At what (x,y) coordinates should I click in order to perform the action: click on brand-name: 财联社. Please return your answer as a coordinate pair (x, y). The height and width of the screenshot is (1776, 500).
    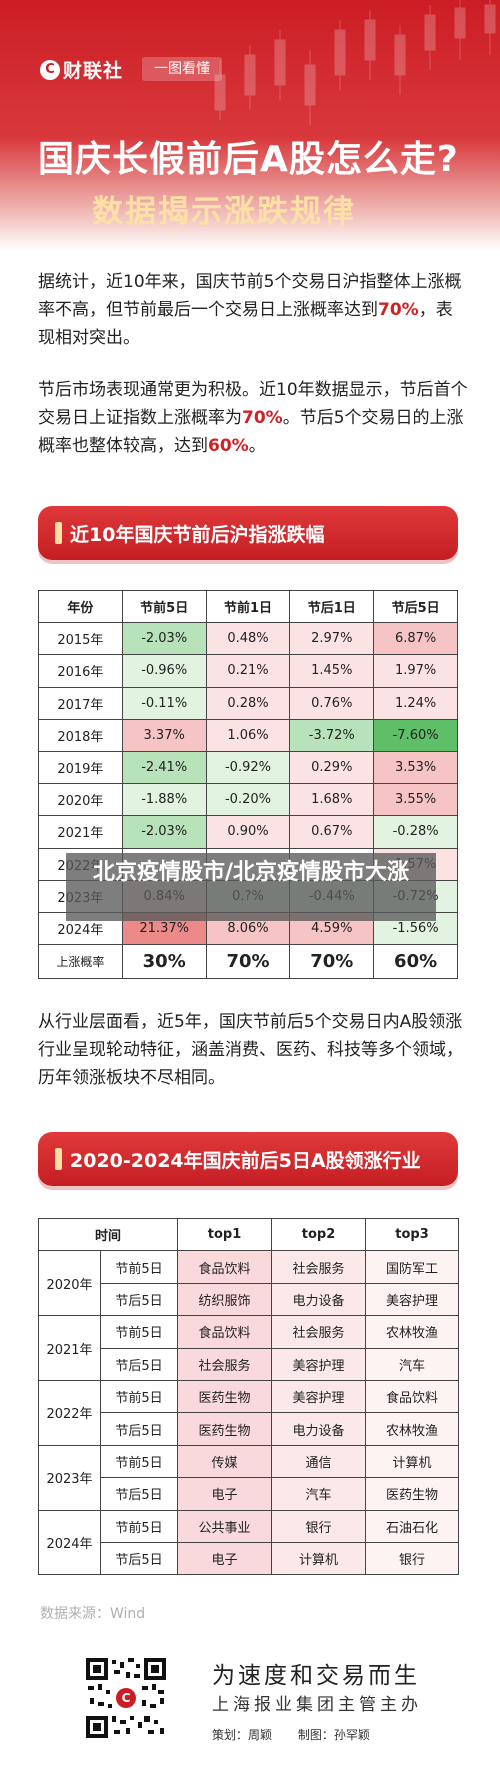
    Looking at the image, I should click on (93, 71).